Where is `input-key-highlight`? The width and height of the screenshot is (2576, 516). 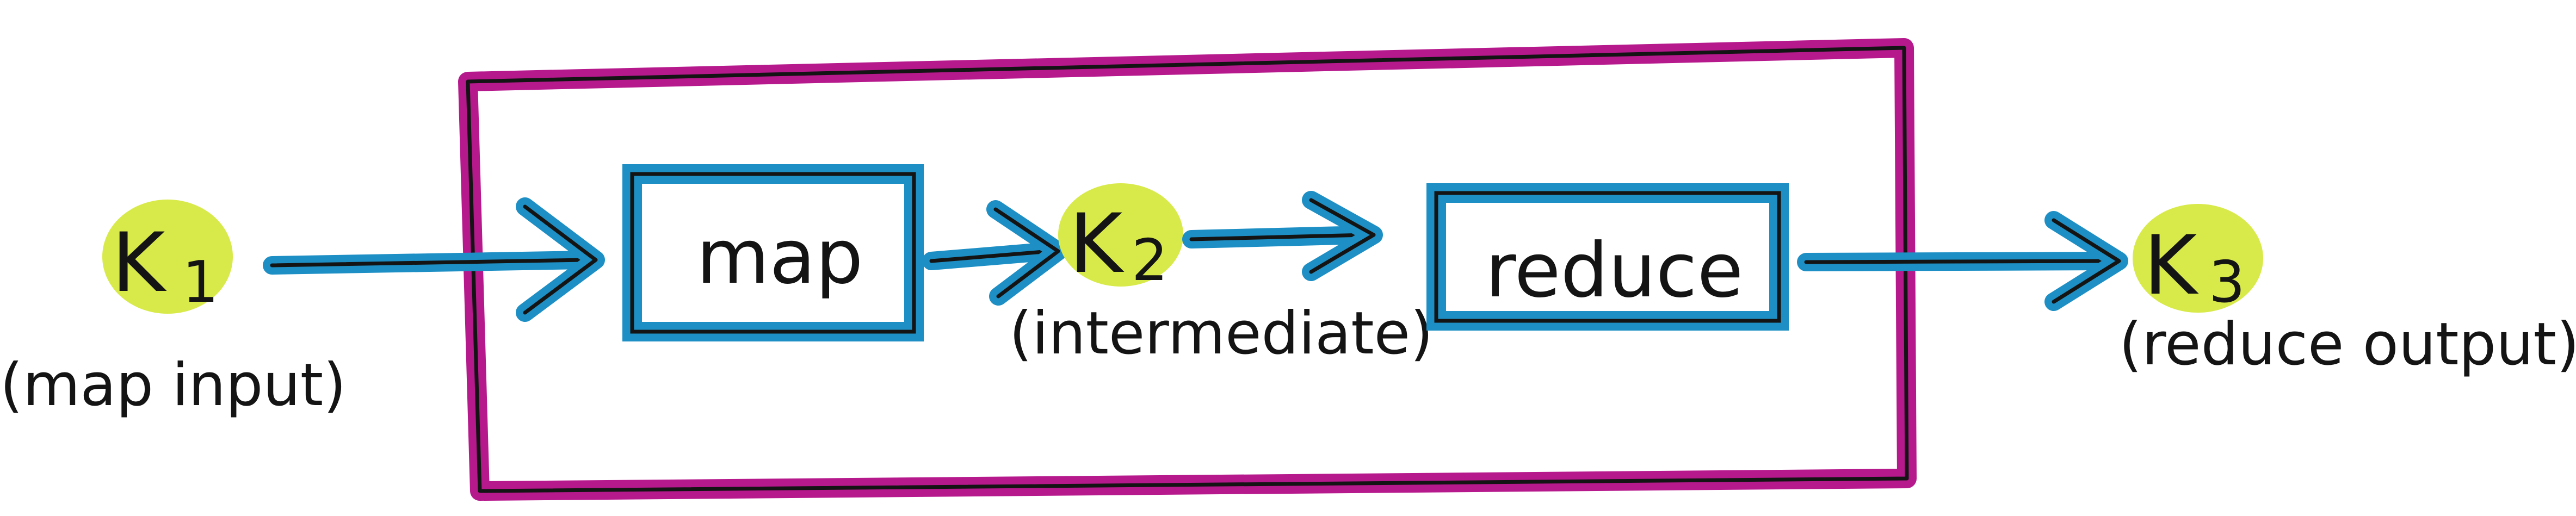 input-key-highlight is located at coordinates (167, 257).